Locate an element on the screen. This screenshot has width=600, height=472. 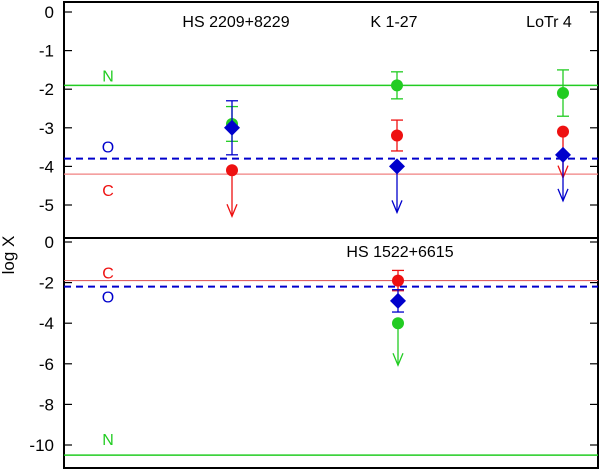
y-tick-label: -5 is located at coordinates (46, 205).